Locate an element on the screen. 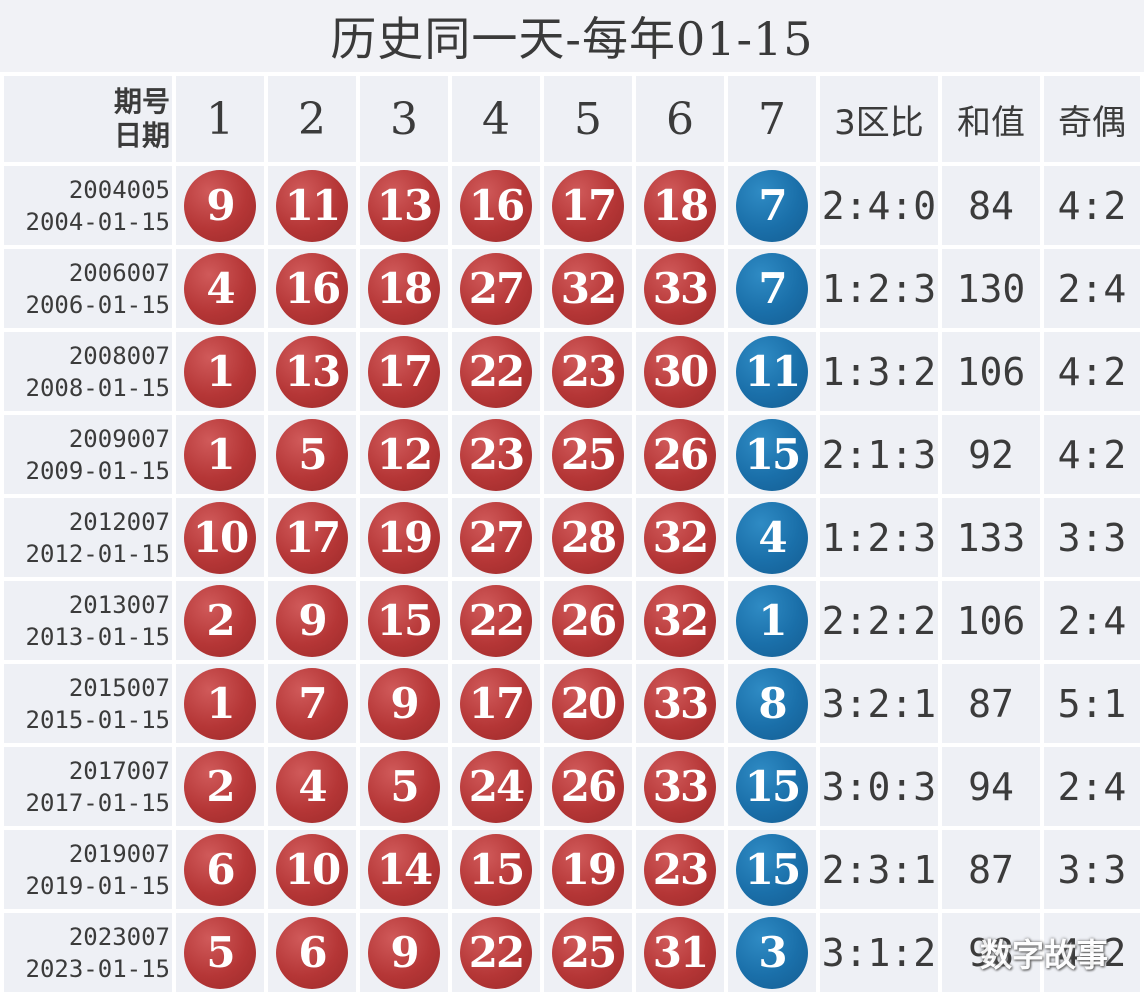  issue-date-cell: 2009007 2009-01-15 is located at coordinates (88, 454).